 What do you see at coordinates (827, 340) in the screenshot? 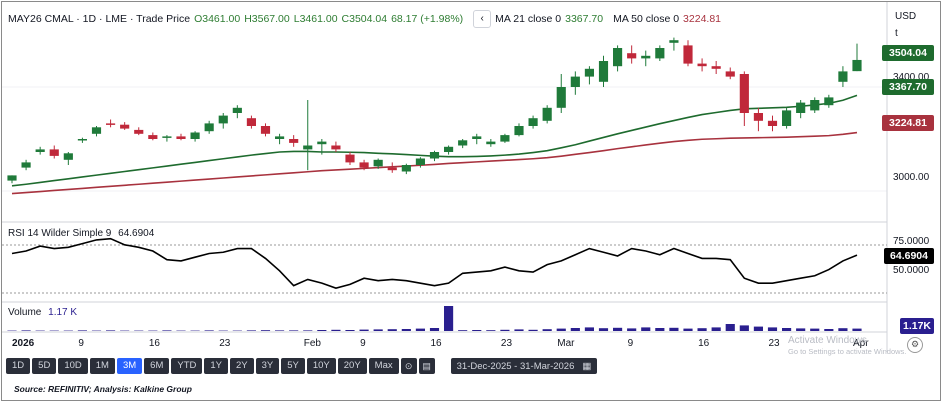
I see `activate-windows-title: Activate Windows` at bounding box center [827, 340].